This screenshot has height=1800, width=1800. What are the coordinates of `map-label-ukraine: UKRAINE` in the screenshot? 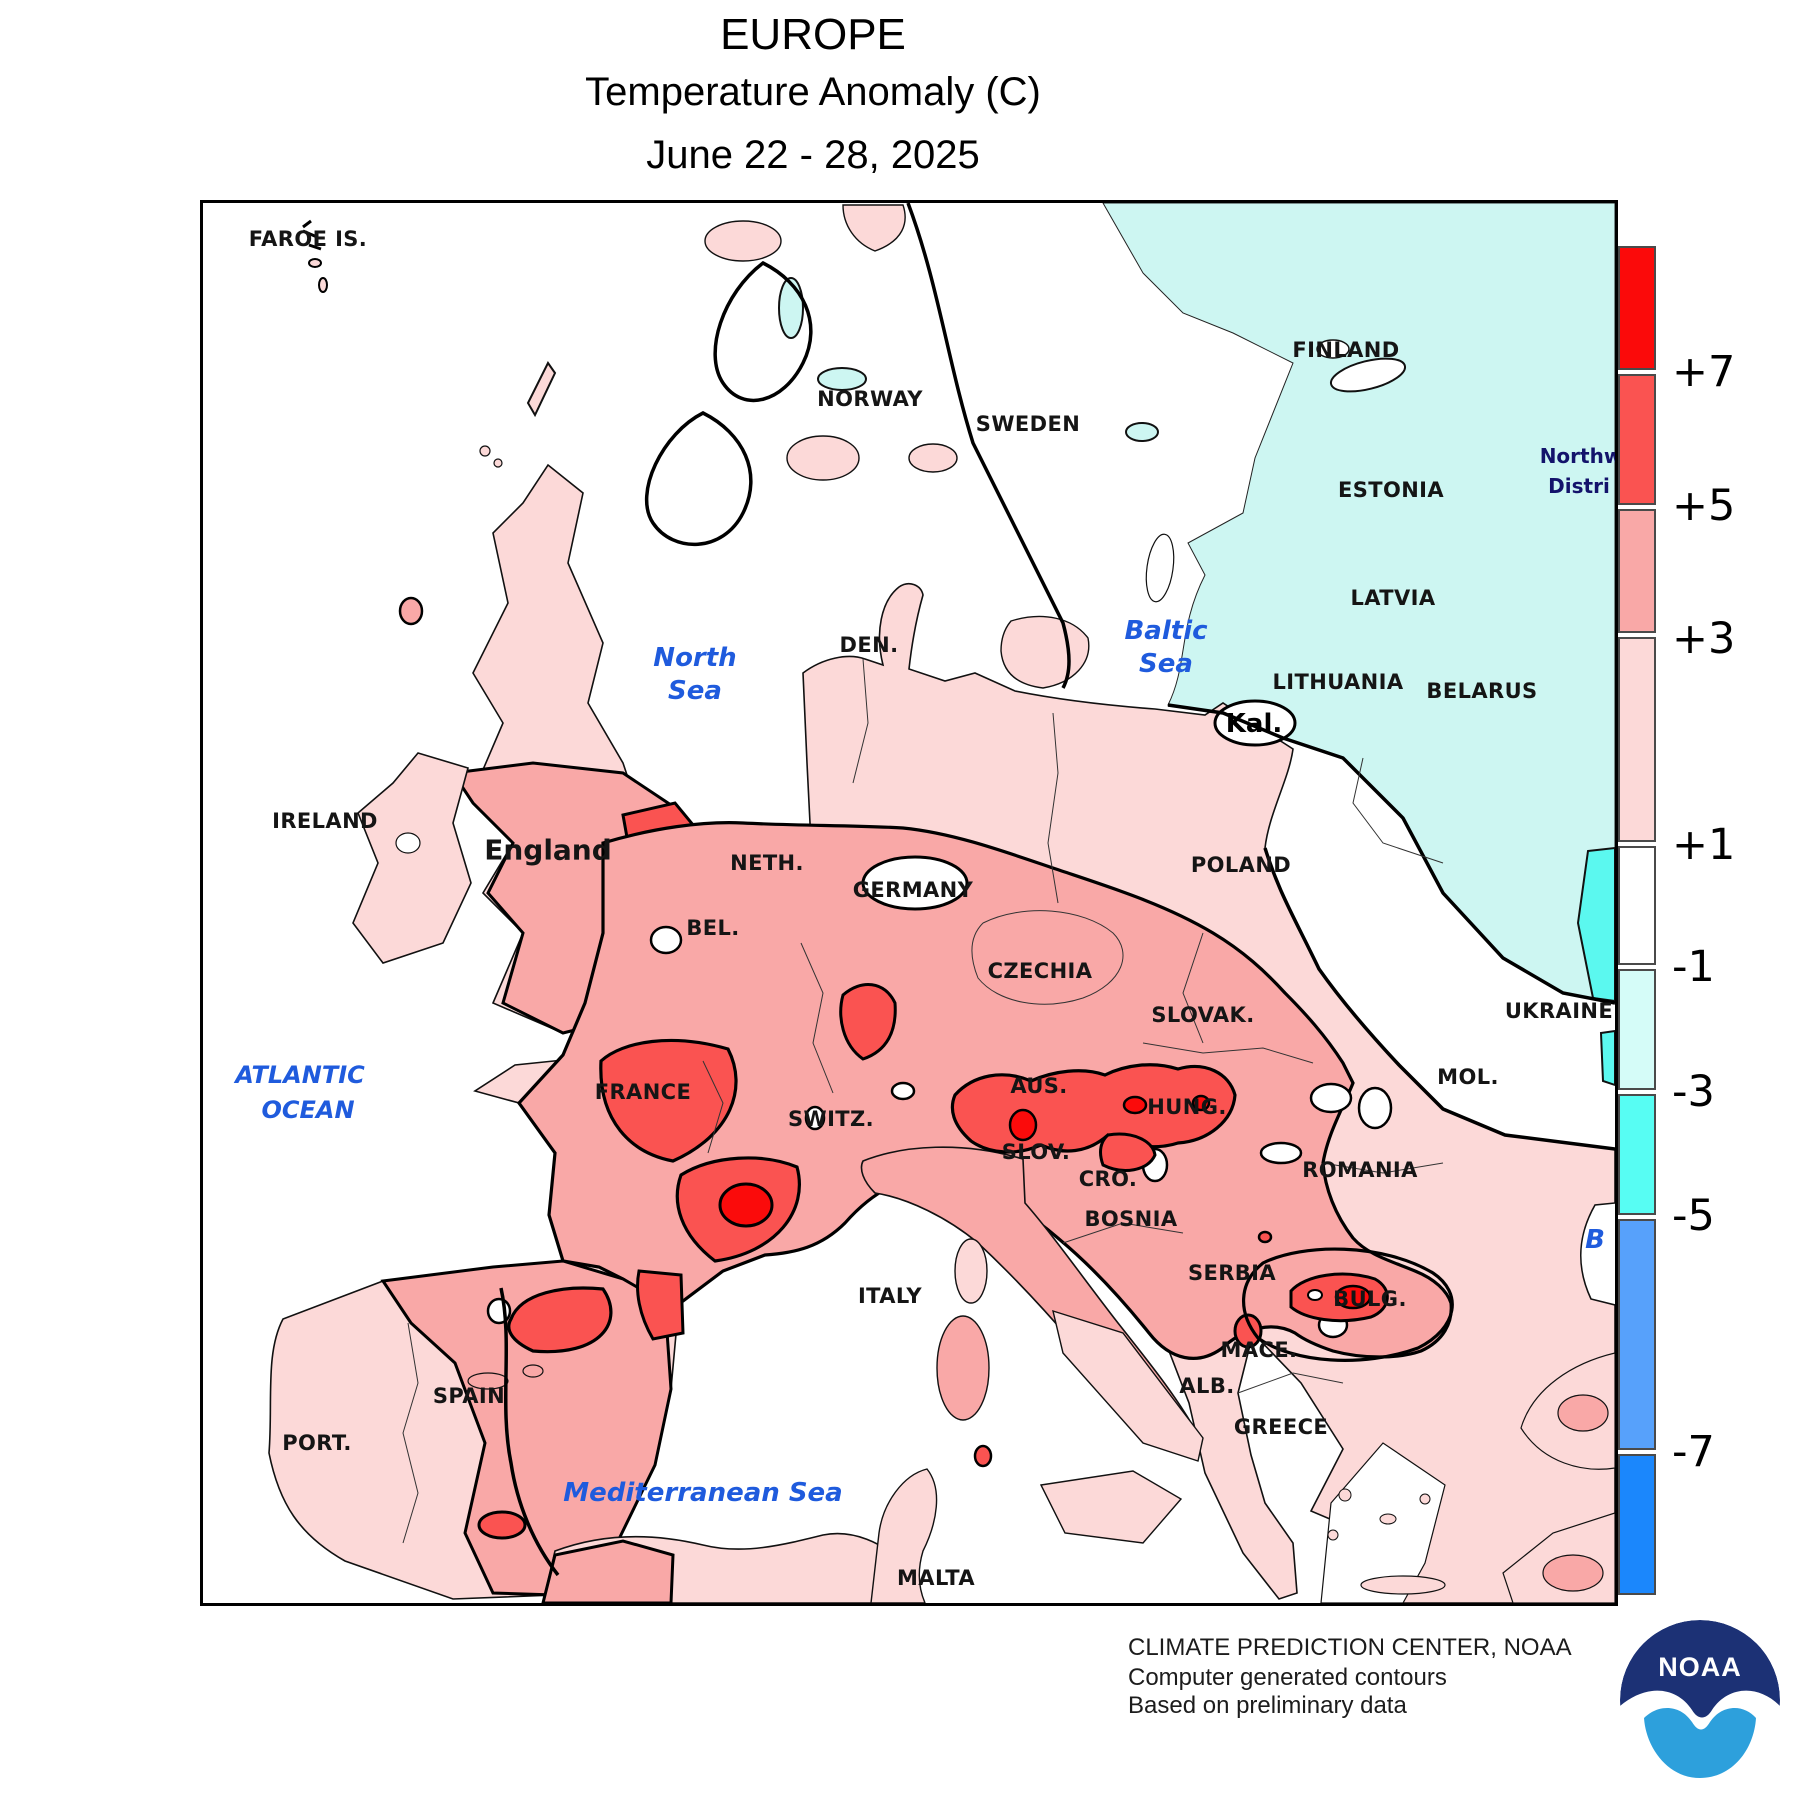 It's located at (1559, 1011).